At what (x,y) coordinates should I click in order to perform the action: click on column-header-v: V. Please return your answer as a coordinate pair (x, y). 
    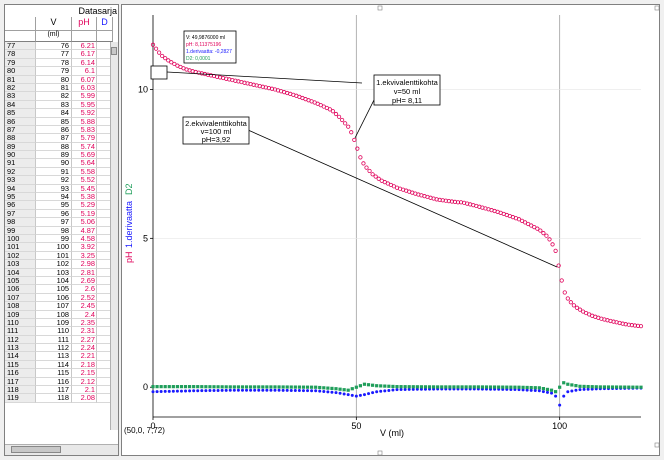
    Looking at the image, I should click on (54, 24).